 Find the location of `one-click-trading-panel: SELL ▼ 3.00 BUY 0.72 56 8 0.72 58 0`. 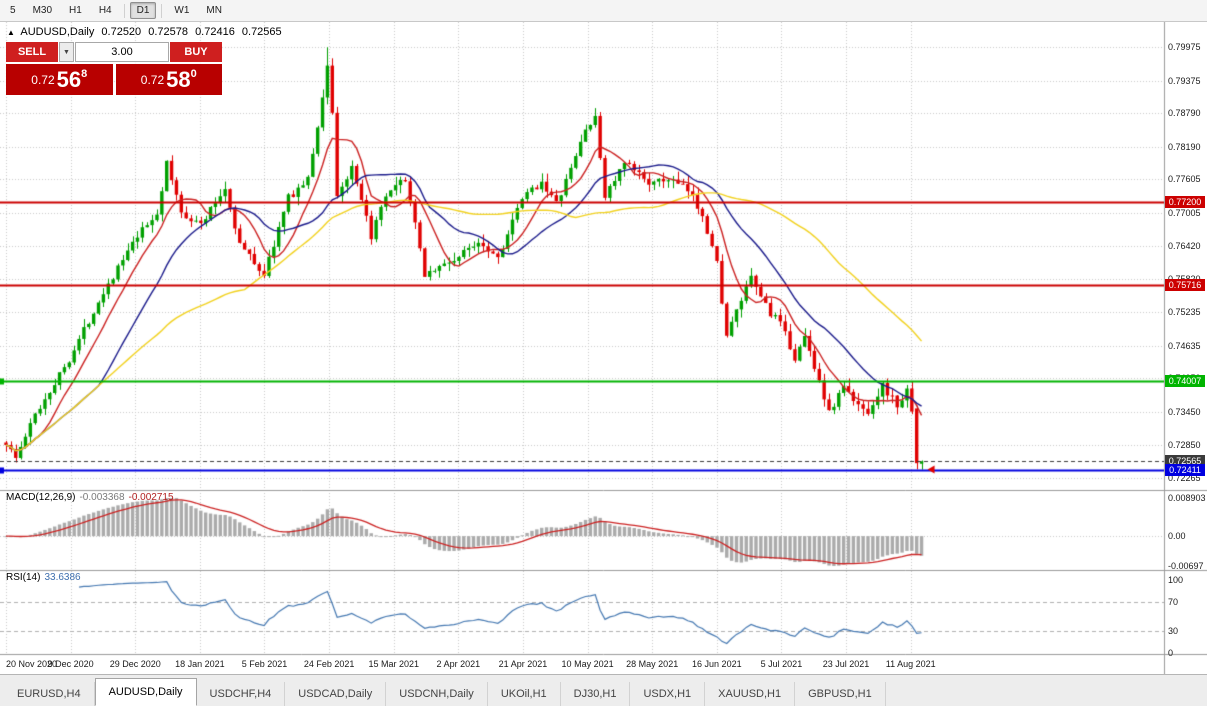

one-click-trading-panel: SELL ▼ 3.00 BUY 0.72 56 8 0.72 58 0 is located at coordinates (114, 68).